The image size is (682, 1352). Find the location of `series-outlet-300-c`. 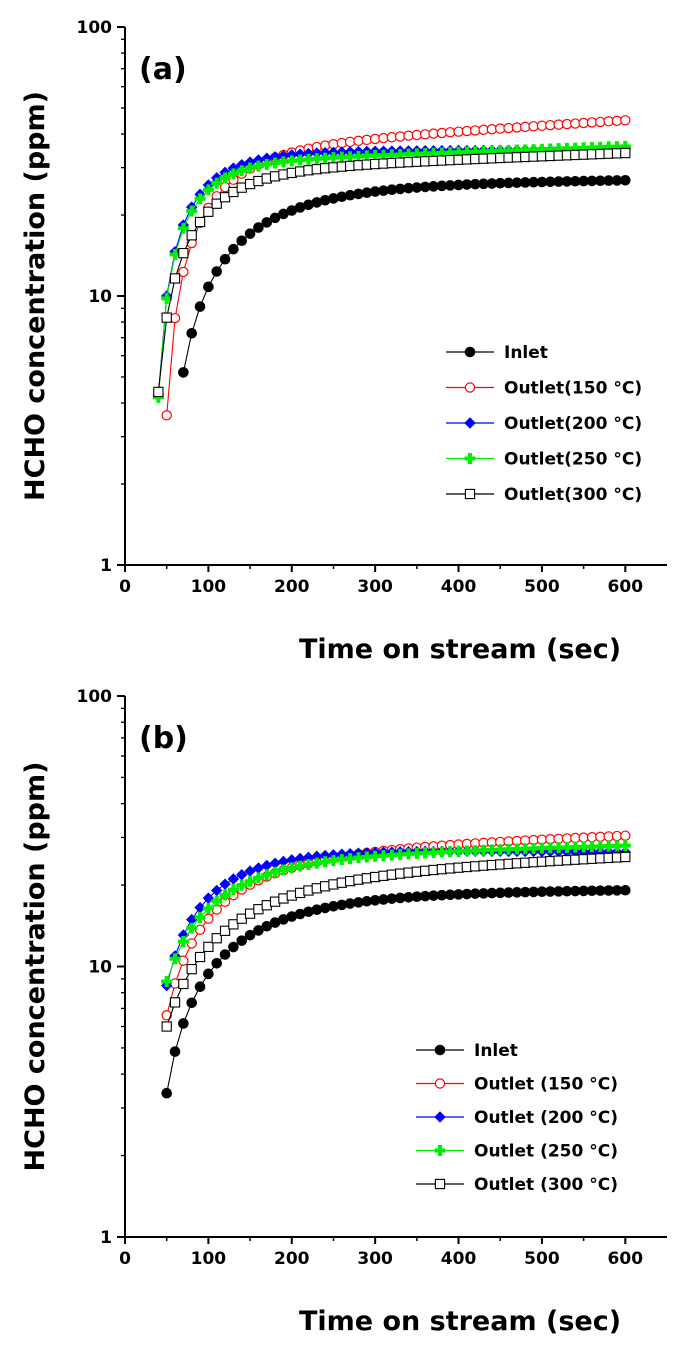

series-outlet-300-c is located at coordinates (392, 272).